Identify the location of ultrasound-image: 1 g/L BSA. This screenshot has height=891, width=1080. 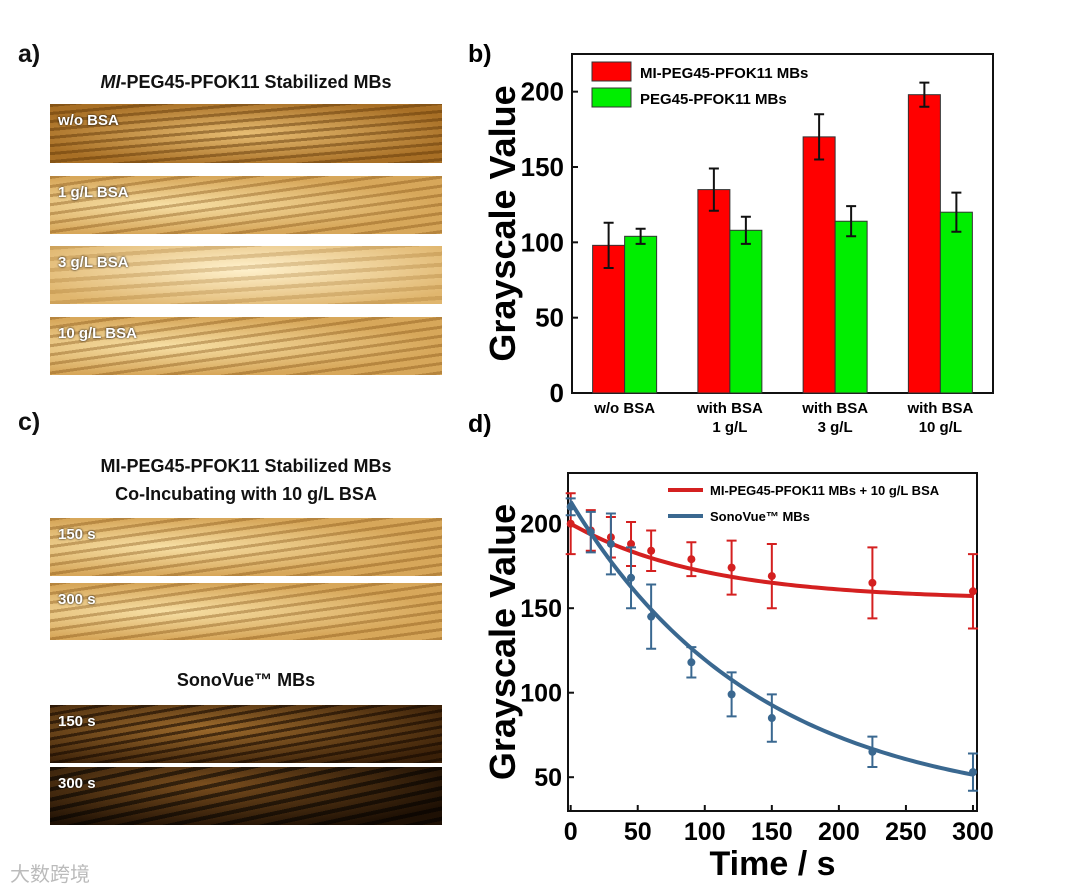
(246, 205).